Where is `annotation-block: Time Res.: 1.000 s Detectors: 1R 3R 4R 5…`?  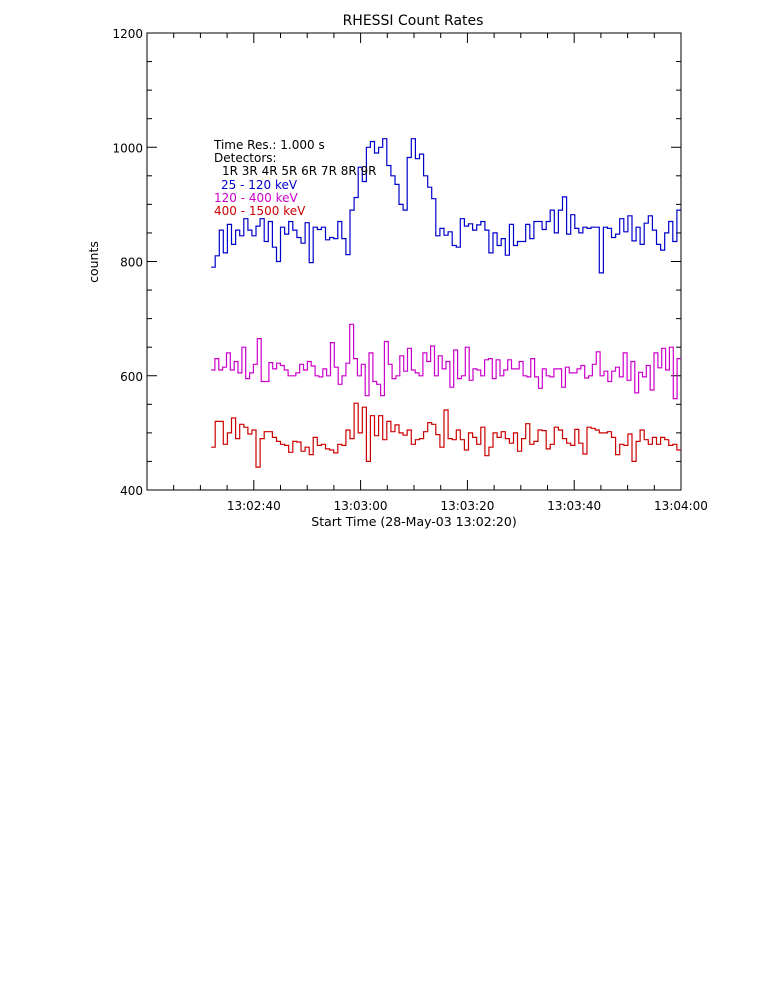
annotation-block: Time Res.: 1.000 s Detectors: 1R 3R 4R 5… is located at coordinates (294, 178).